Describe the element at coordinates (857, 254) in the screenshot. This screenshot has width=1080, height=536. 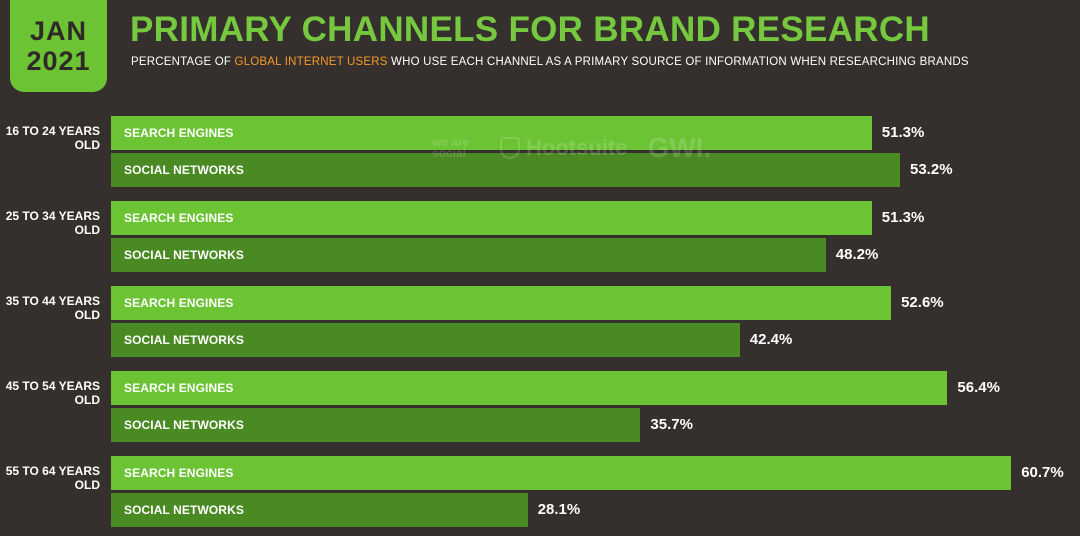
I see `data-label: 48.2%` at that location.